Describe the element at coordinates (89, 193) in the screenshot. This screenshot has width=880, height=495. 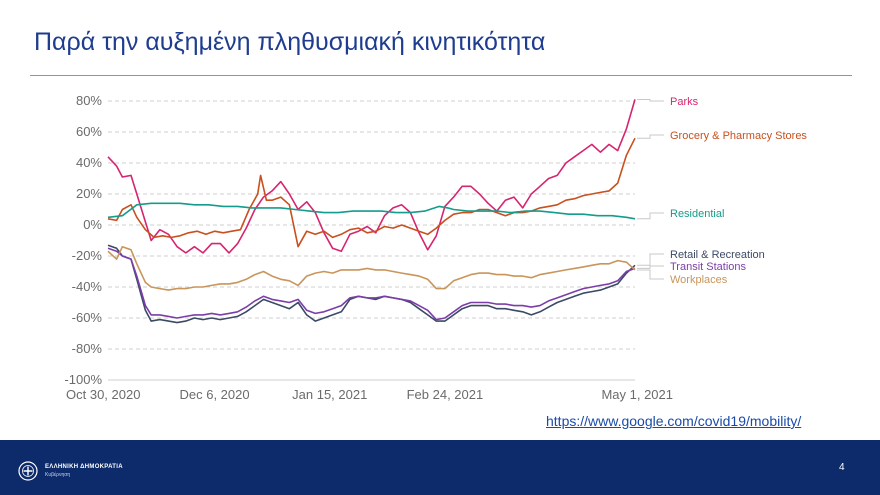
I see `y-tick-label: 20%` at that location.